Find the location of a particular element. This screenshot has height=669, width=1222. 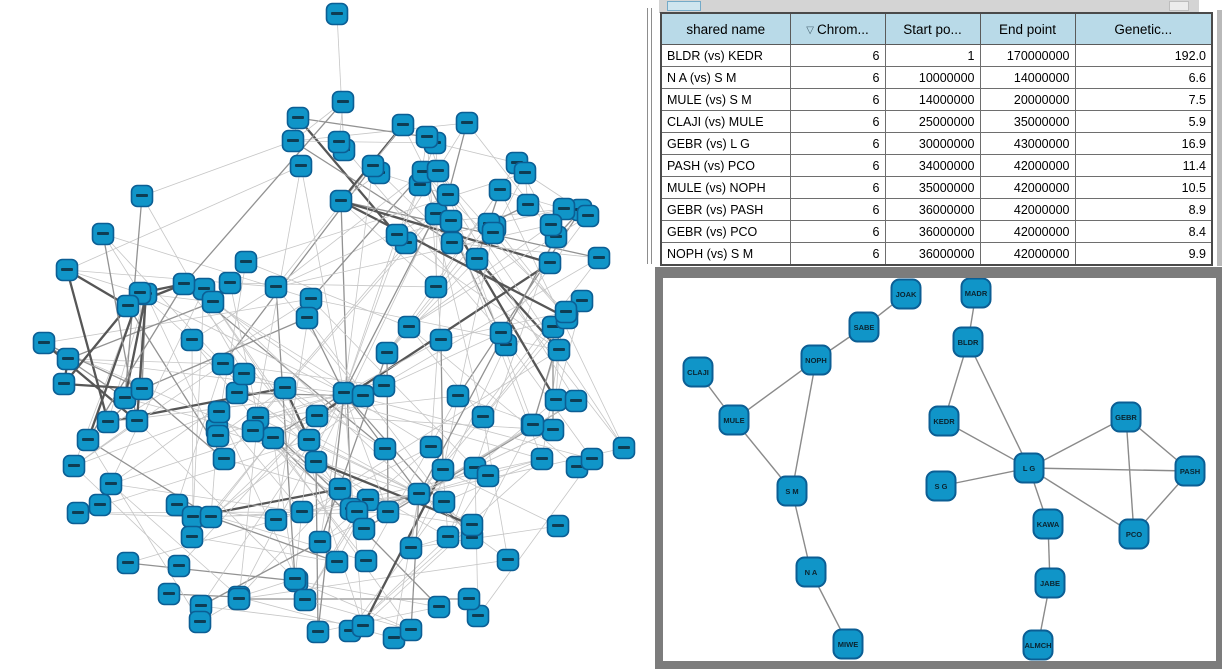

node-lg: L G is located at coordinates (1029, 468).